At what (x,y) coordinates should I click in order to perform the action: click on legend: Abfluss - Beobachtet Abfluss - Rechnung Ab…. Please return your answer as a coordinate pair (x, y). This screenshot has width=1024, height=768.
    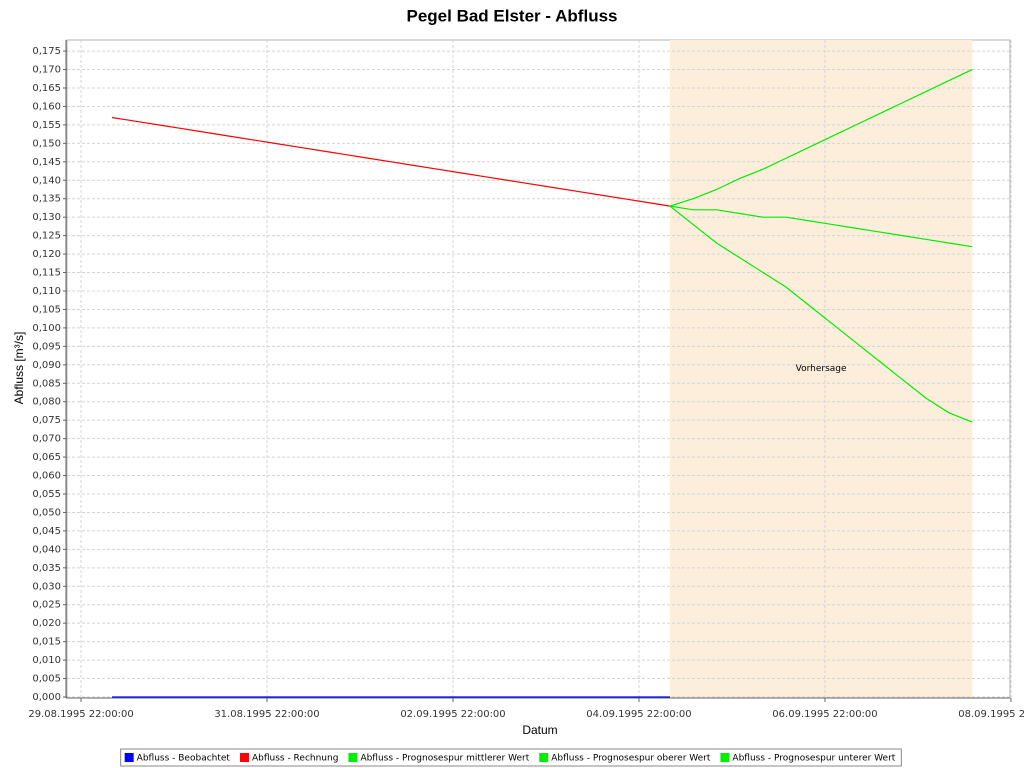
    Looking at the image, I should click on (511, 757).